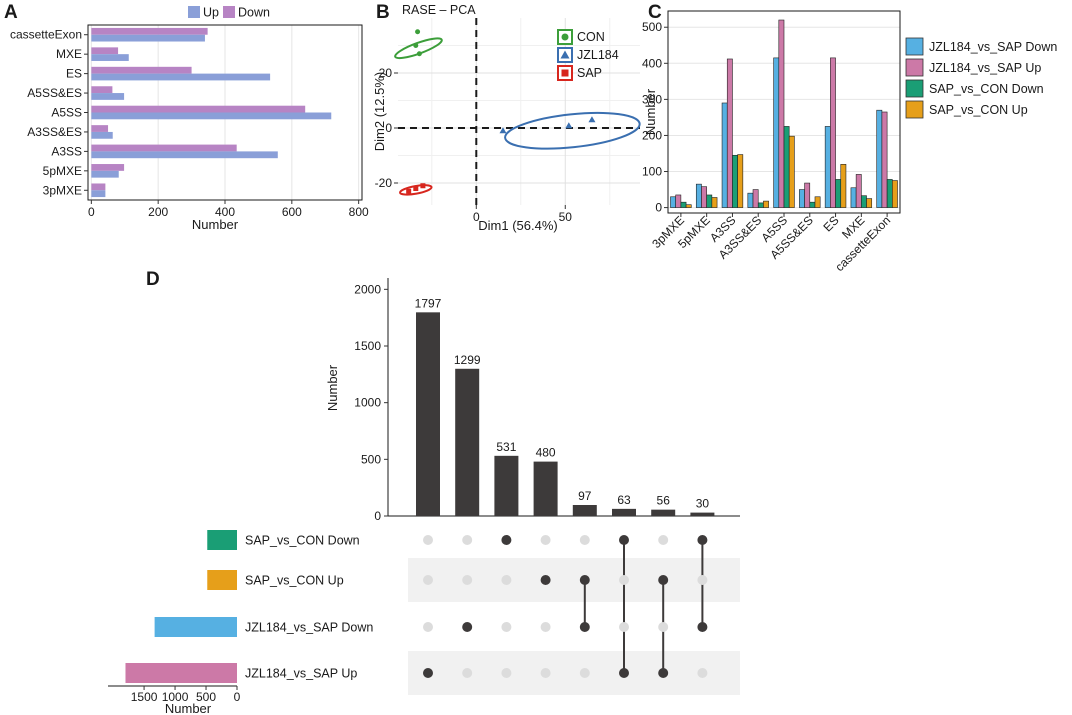 This screenshot has height=715, width=1072. I want to click on bar-MXE, so click(858, 191).